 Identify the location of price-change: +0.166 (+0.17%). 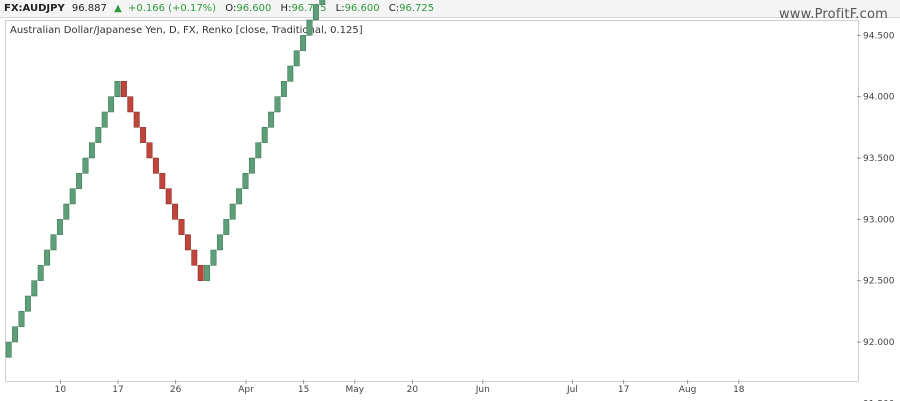
(172, 8).